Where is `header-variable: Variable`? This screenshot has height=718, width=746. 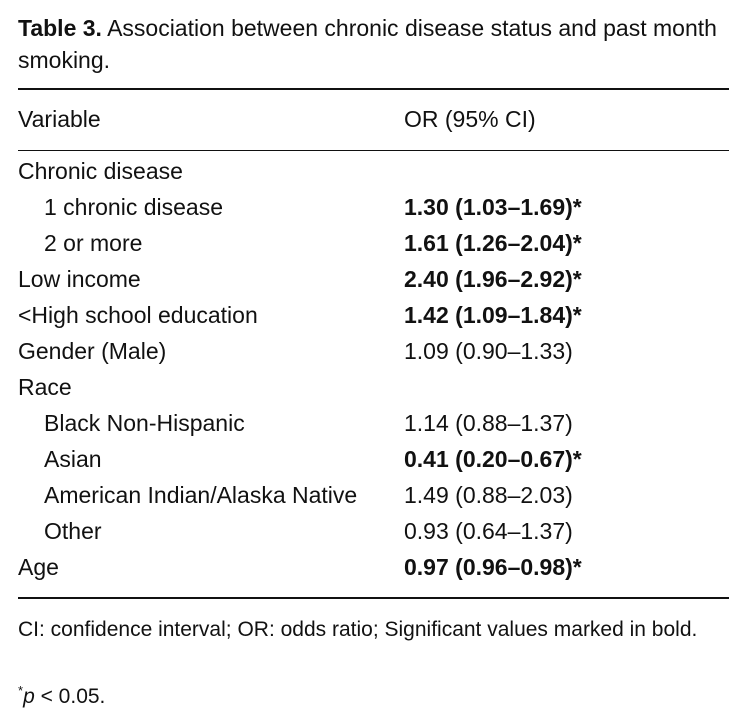 header-variable: Variable is located at coordinates (59, 119).